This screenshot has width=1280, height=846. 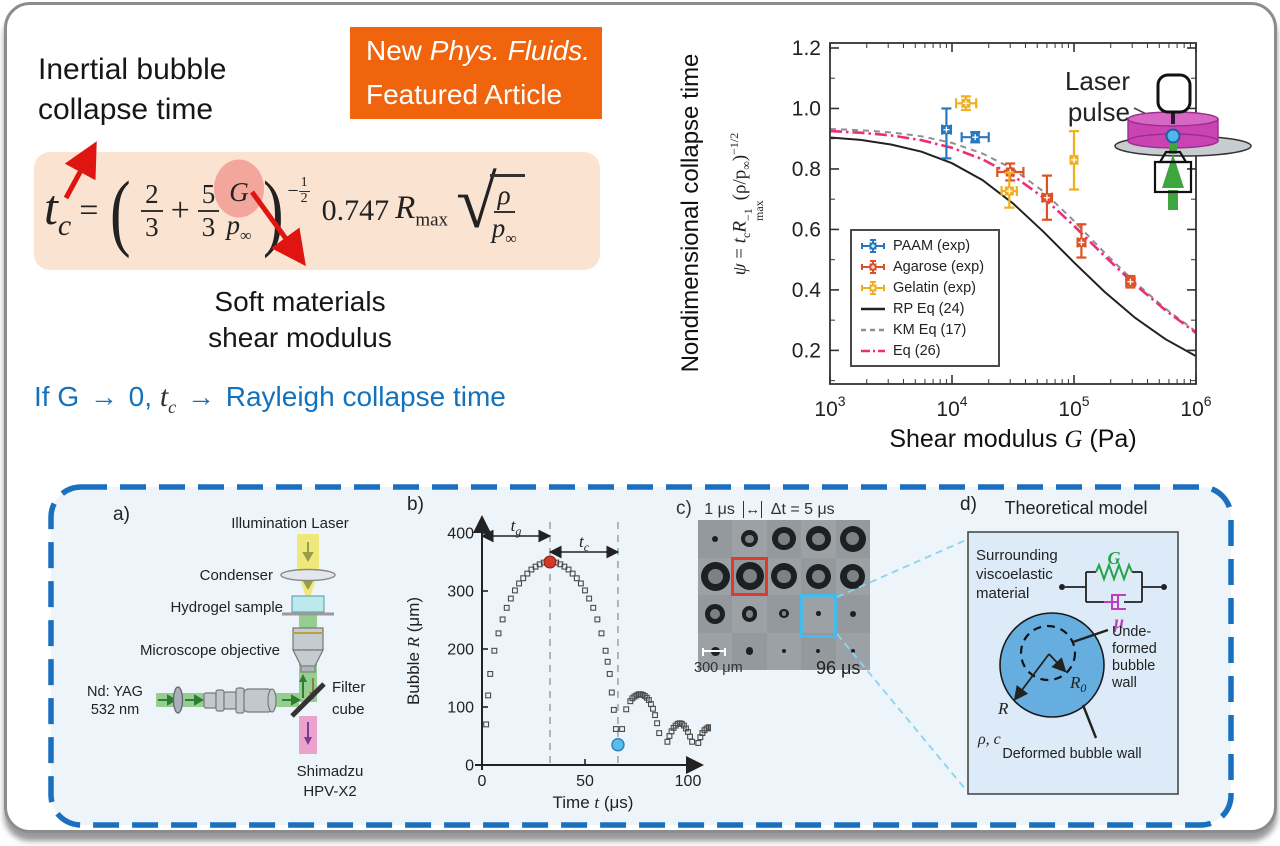 I want to click on right-arrow-icon, so click(x=230, y=700).